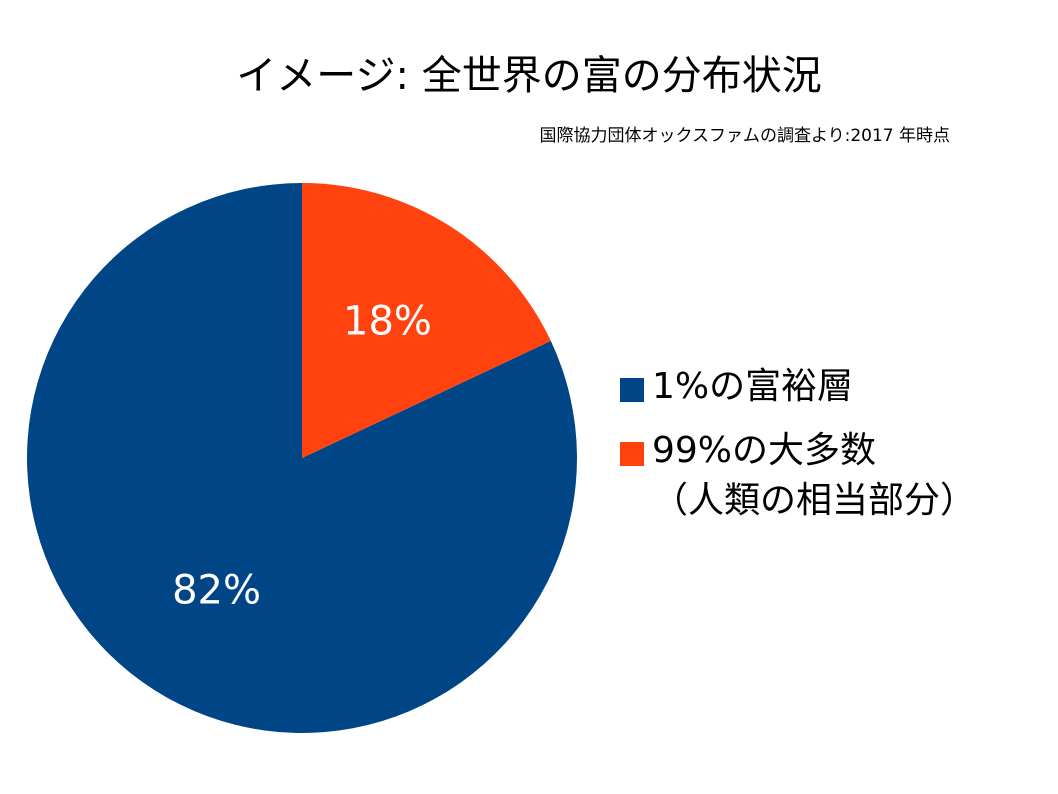 The width and height of the screenshot is (1058, 794). What do you see at coordinates (753, 386) in the screenshot?
I see `legend-label: 1%の富裕層` at bounding box center [753, 386].